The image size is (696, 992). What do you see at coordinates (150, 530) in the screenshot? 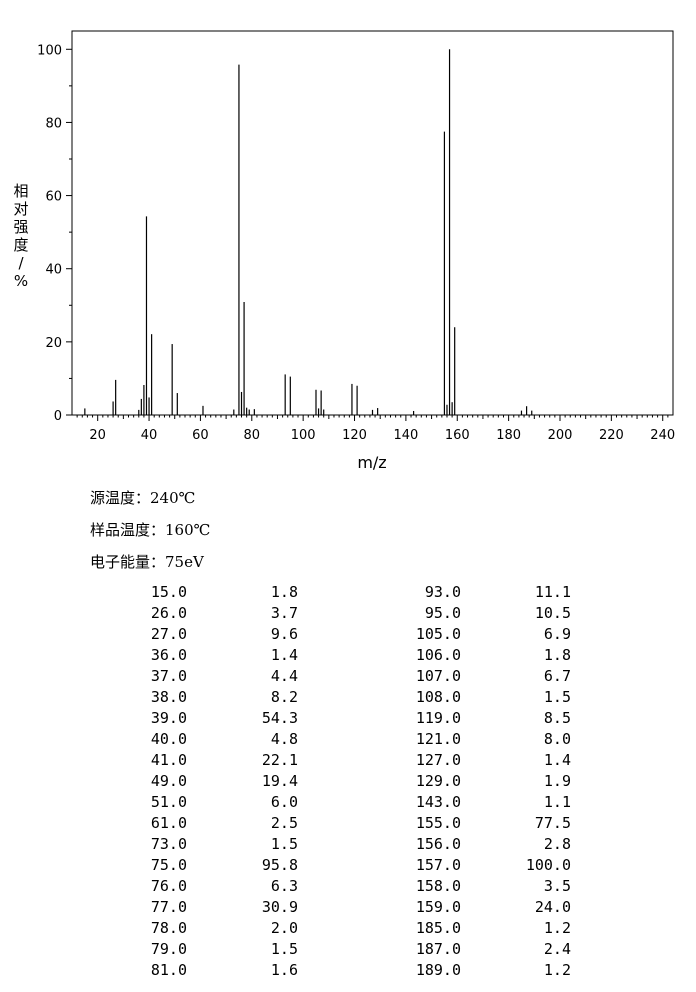
I see `sample-temperature: 样品温度：160℃` at bounding box center [150, 530].